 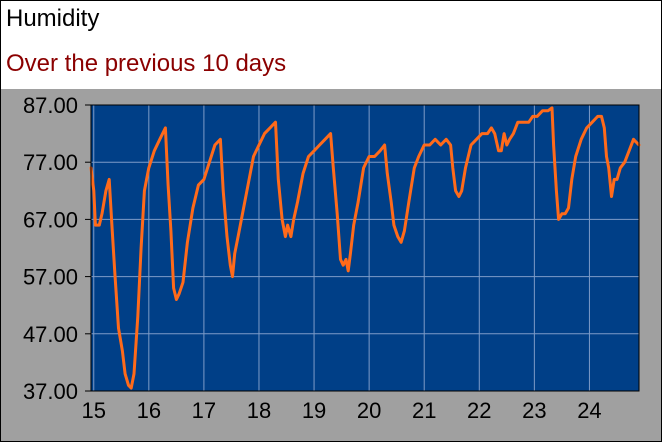 What do you see at coordinates (50, 391) in the screenshot?
I see `y-tick-label: 37.00` at bounding box center [50, 391].